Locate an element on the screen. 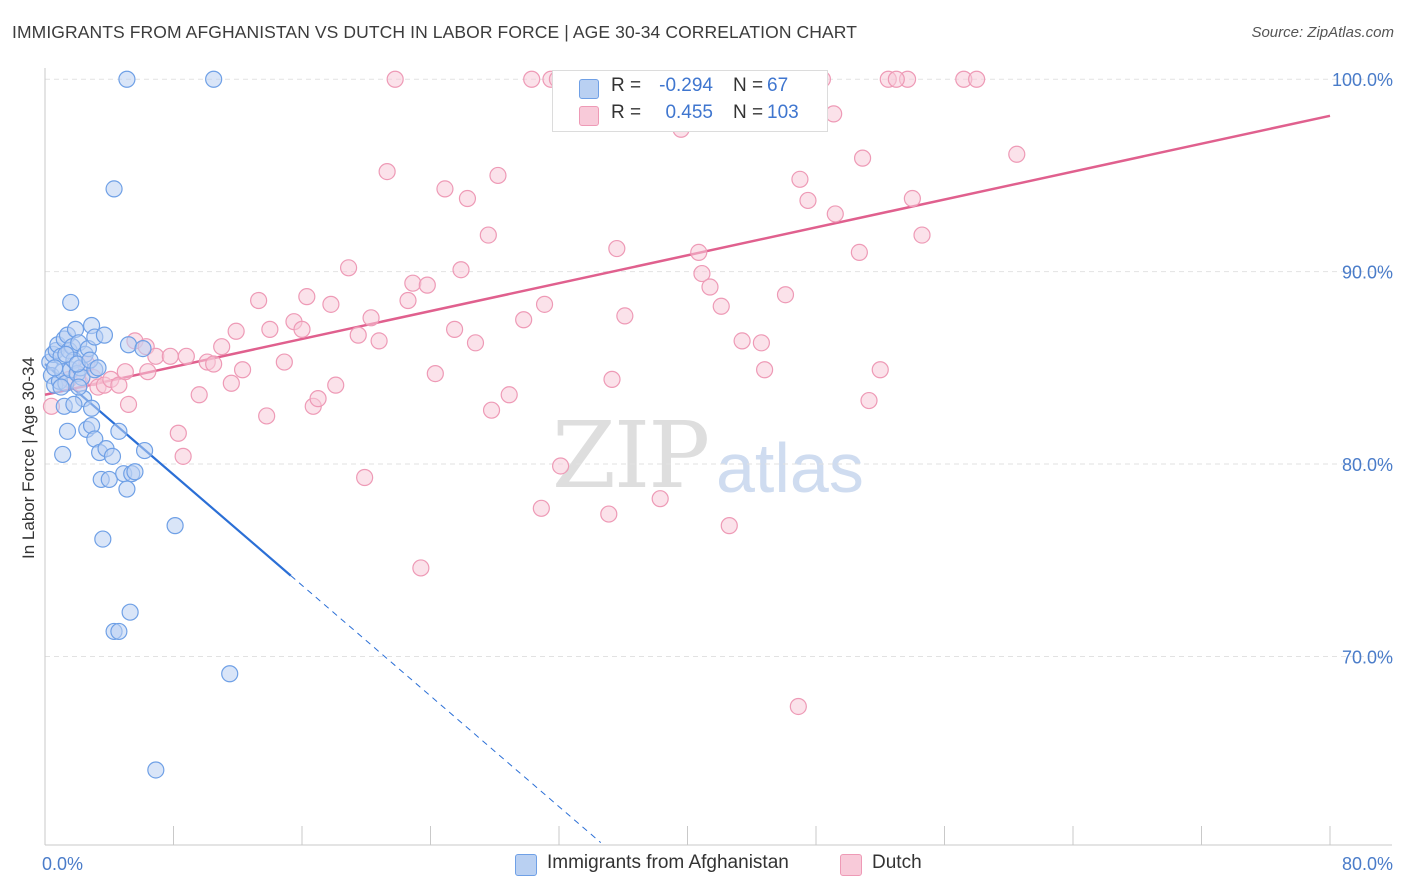 This screenshot has height=892, width=1406. legend-n-value: 67 is located at coordinates (778, 85).